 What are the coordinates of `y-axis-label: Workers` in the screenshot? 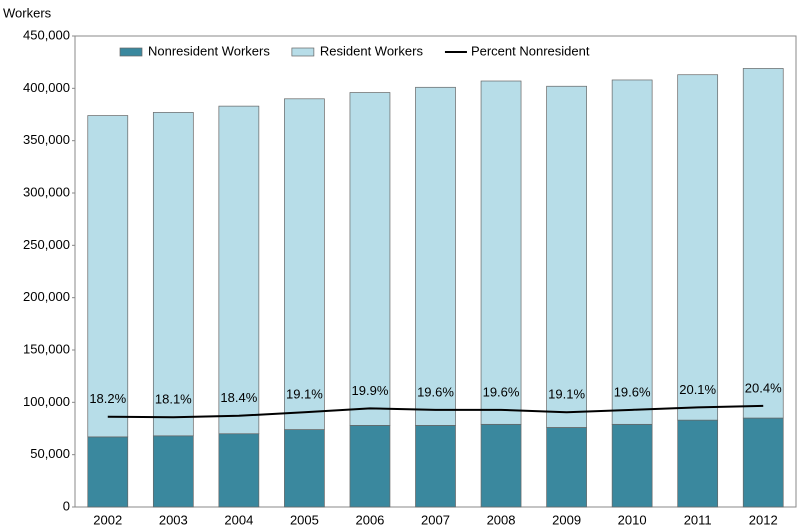 It's located at (27, 12).